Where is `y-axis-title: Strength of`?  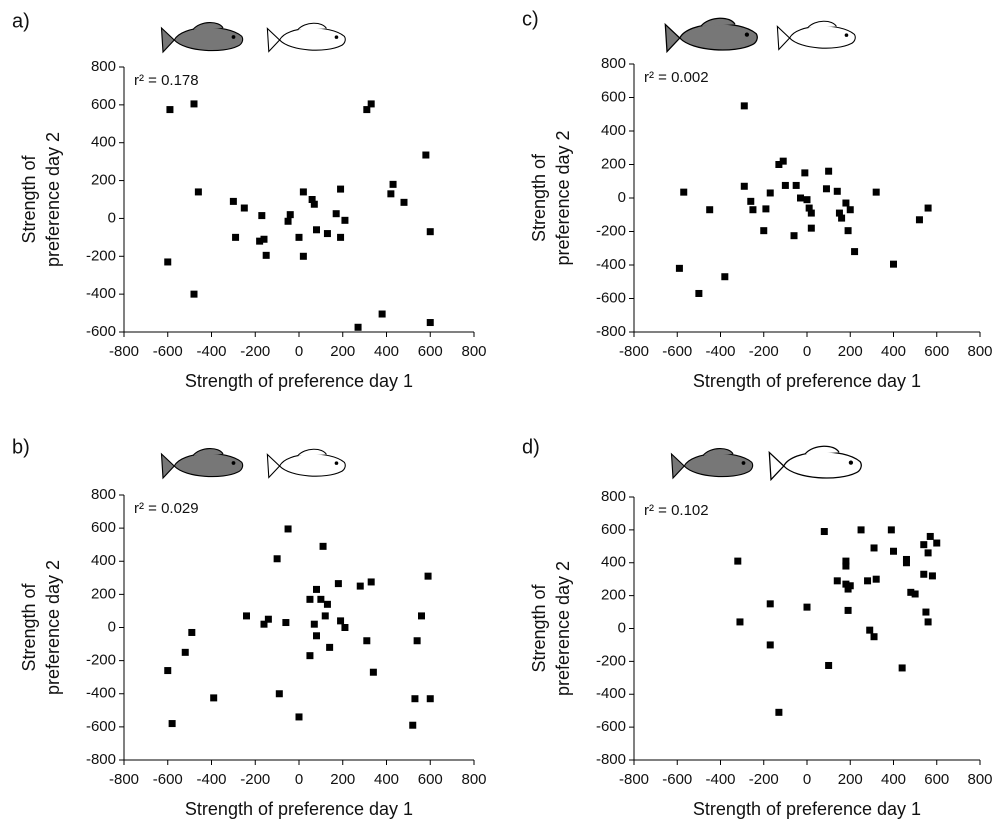 y-axis-title: Strength of is located at coordinates (539, 627).